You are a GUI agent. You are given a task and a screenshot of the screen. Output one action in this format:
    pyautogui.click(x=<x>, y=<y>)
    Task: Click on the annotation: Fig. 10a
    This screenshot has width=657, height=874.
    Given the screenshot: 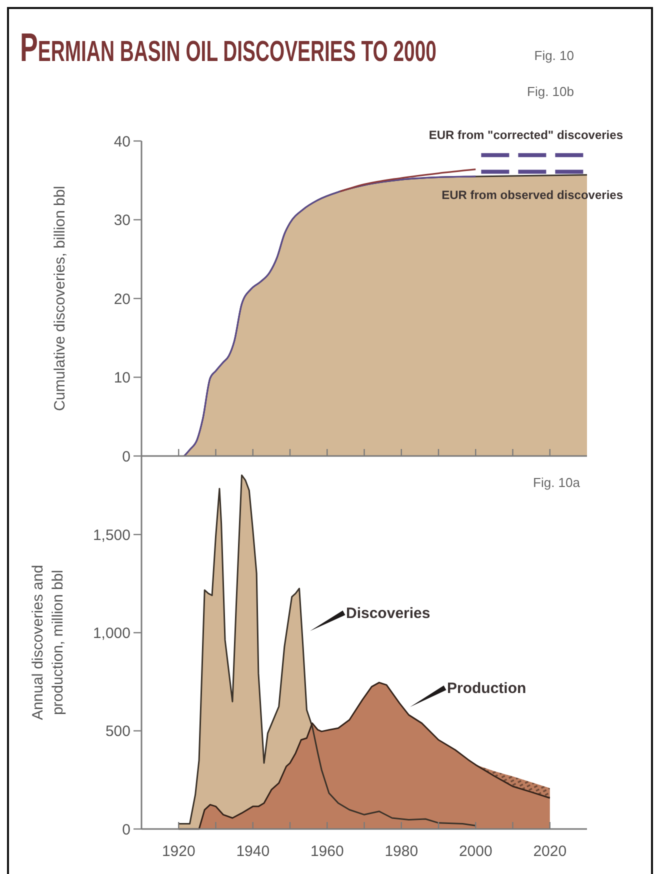 What is the action you would take?
    pyautogui.click(x=557, y=482)
    